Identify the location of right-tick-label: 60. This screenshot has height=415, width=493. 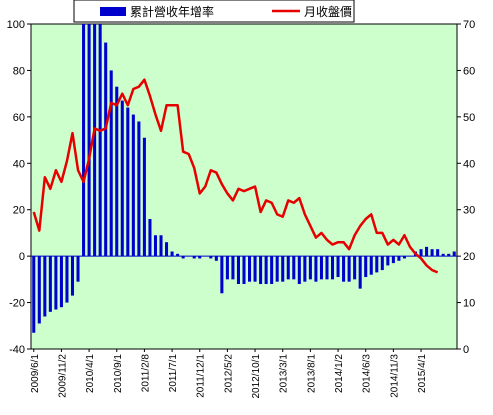
(469, 71).